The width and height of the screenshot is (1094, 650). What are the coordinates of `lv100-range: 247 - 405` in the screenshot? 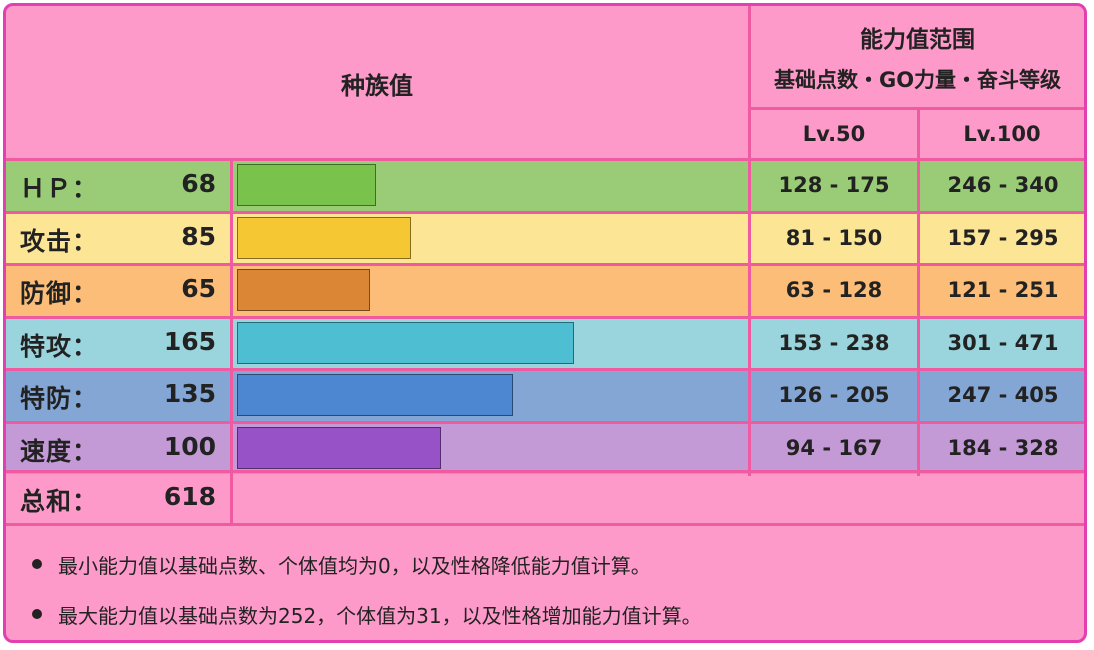 It's located at (1003, 395).